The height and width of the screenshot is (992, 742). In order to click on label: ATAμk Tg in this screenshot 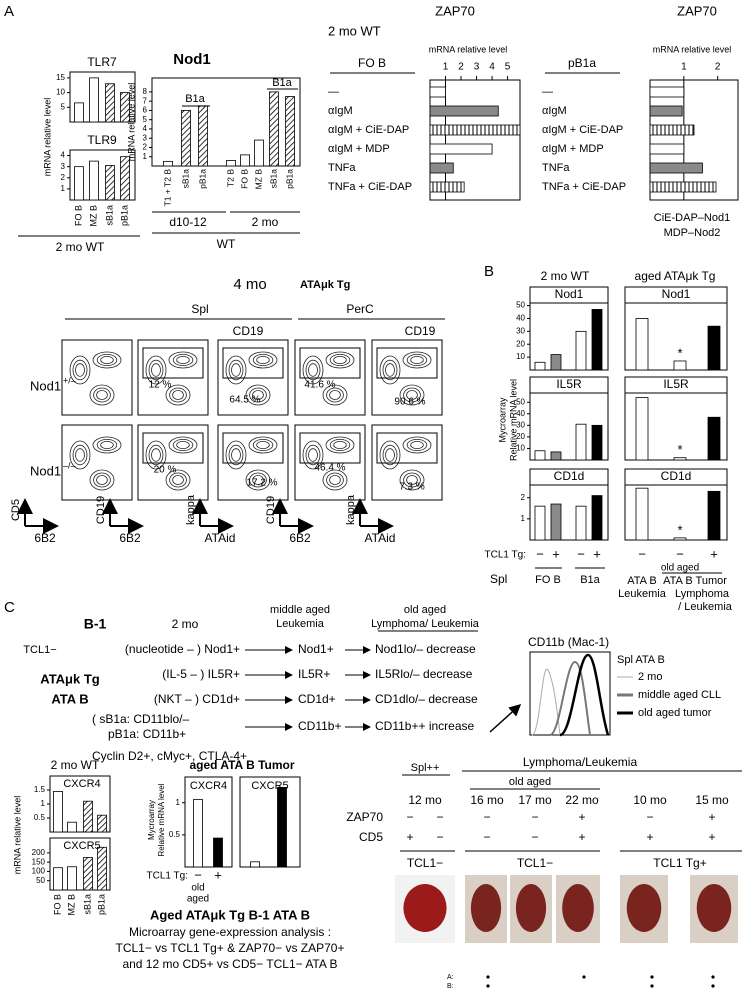, I will do `click(70, 678)`.